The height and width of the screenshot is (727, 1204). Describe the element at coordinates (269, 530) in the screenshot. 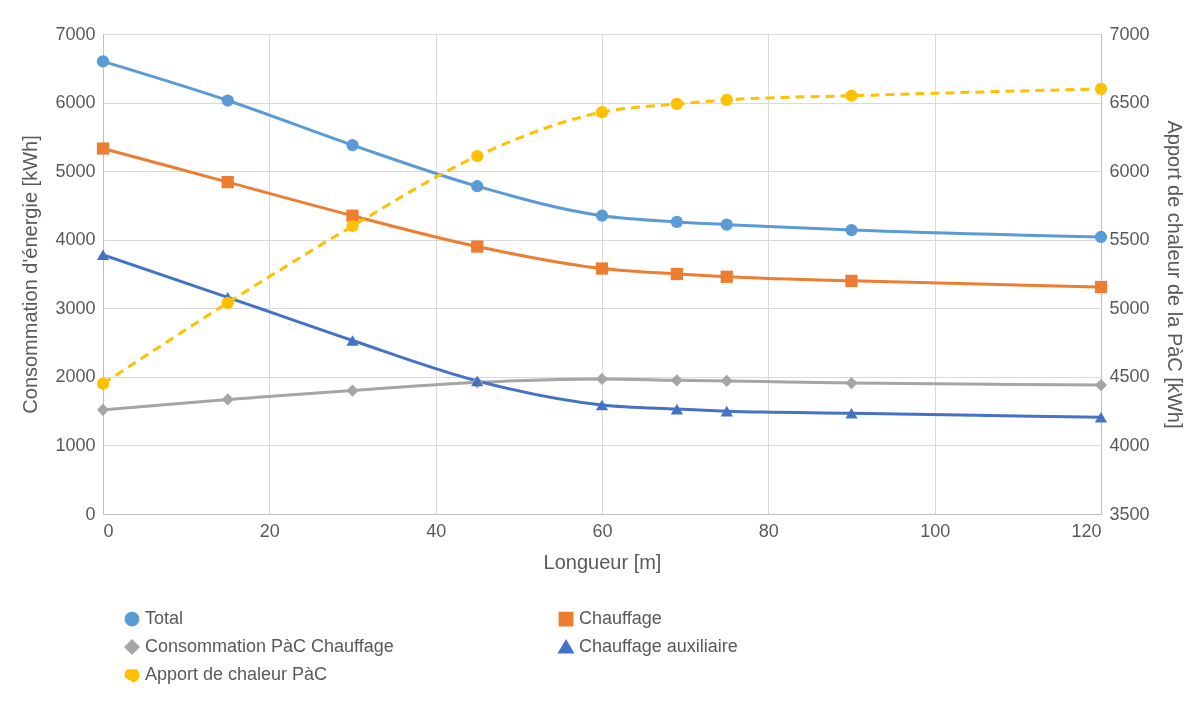

I see `x-tick-label: 20` at that location.